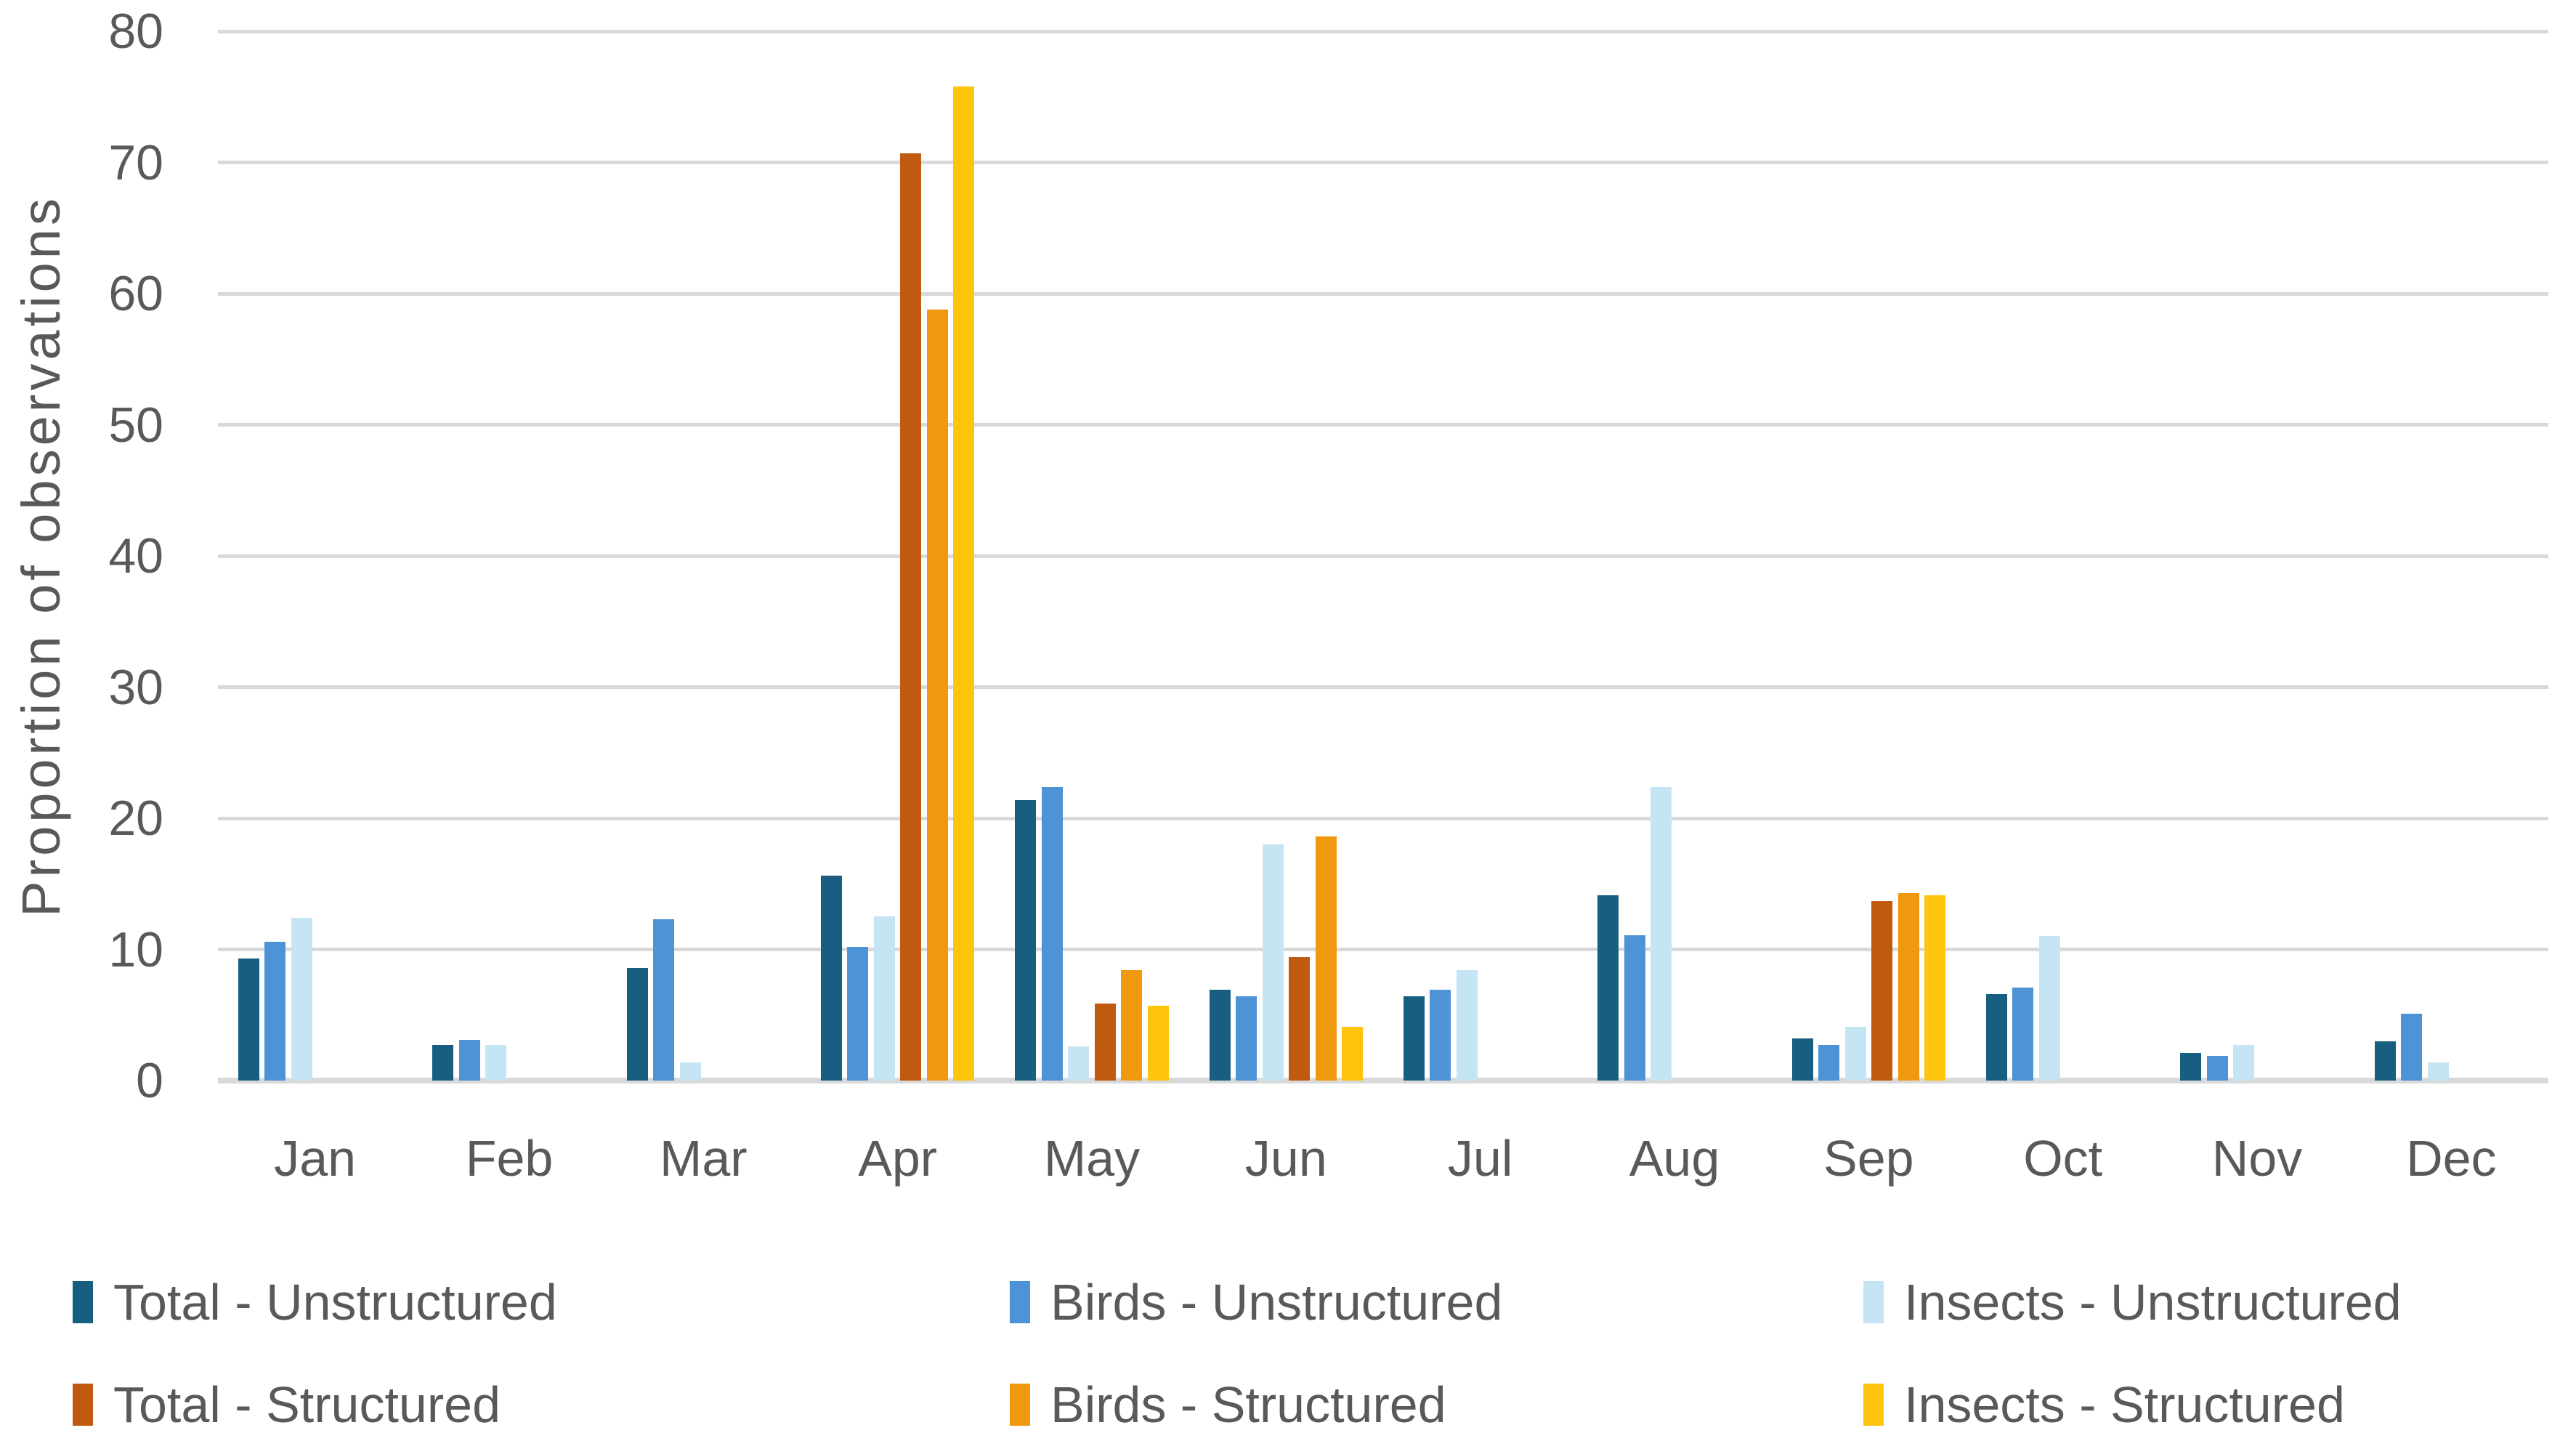  Describe the element at coordinates (149, 1080) in the screenshot. I see `y-tick-label-0: 0` at that location.